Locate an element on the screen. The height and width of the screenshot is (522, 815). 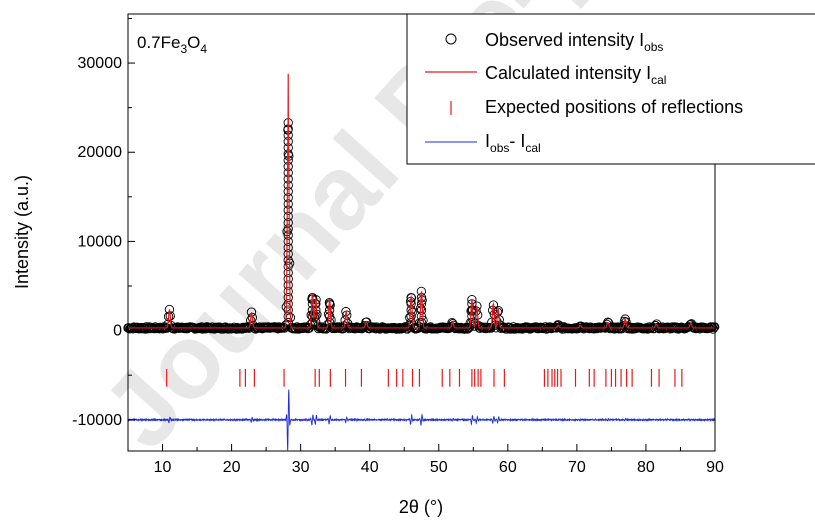
y-tick-label: 0 is located at coordinates (117, 331).